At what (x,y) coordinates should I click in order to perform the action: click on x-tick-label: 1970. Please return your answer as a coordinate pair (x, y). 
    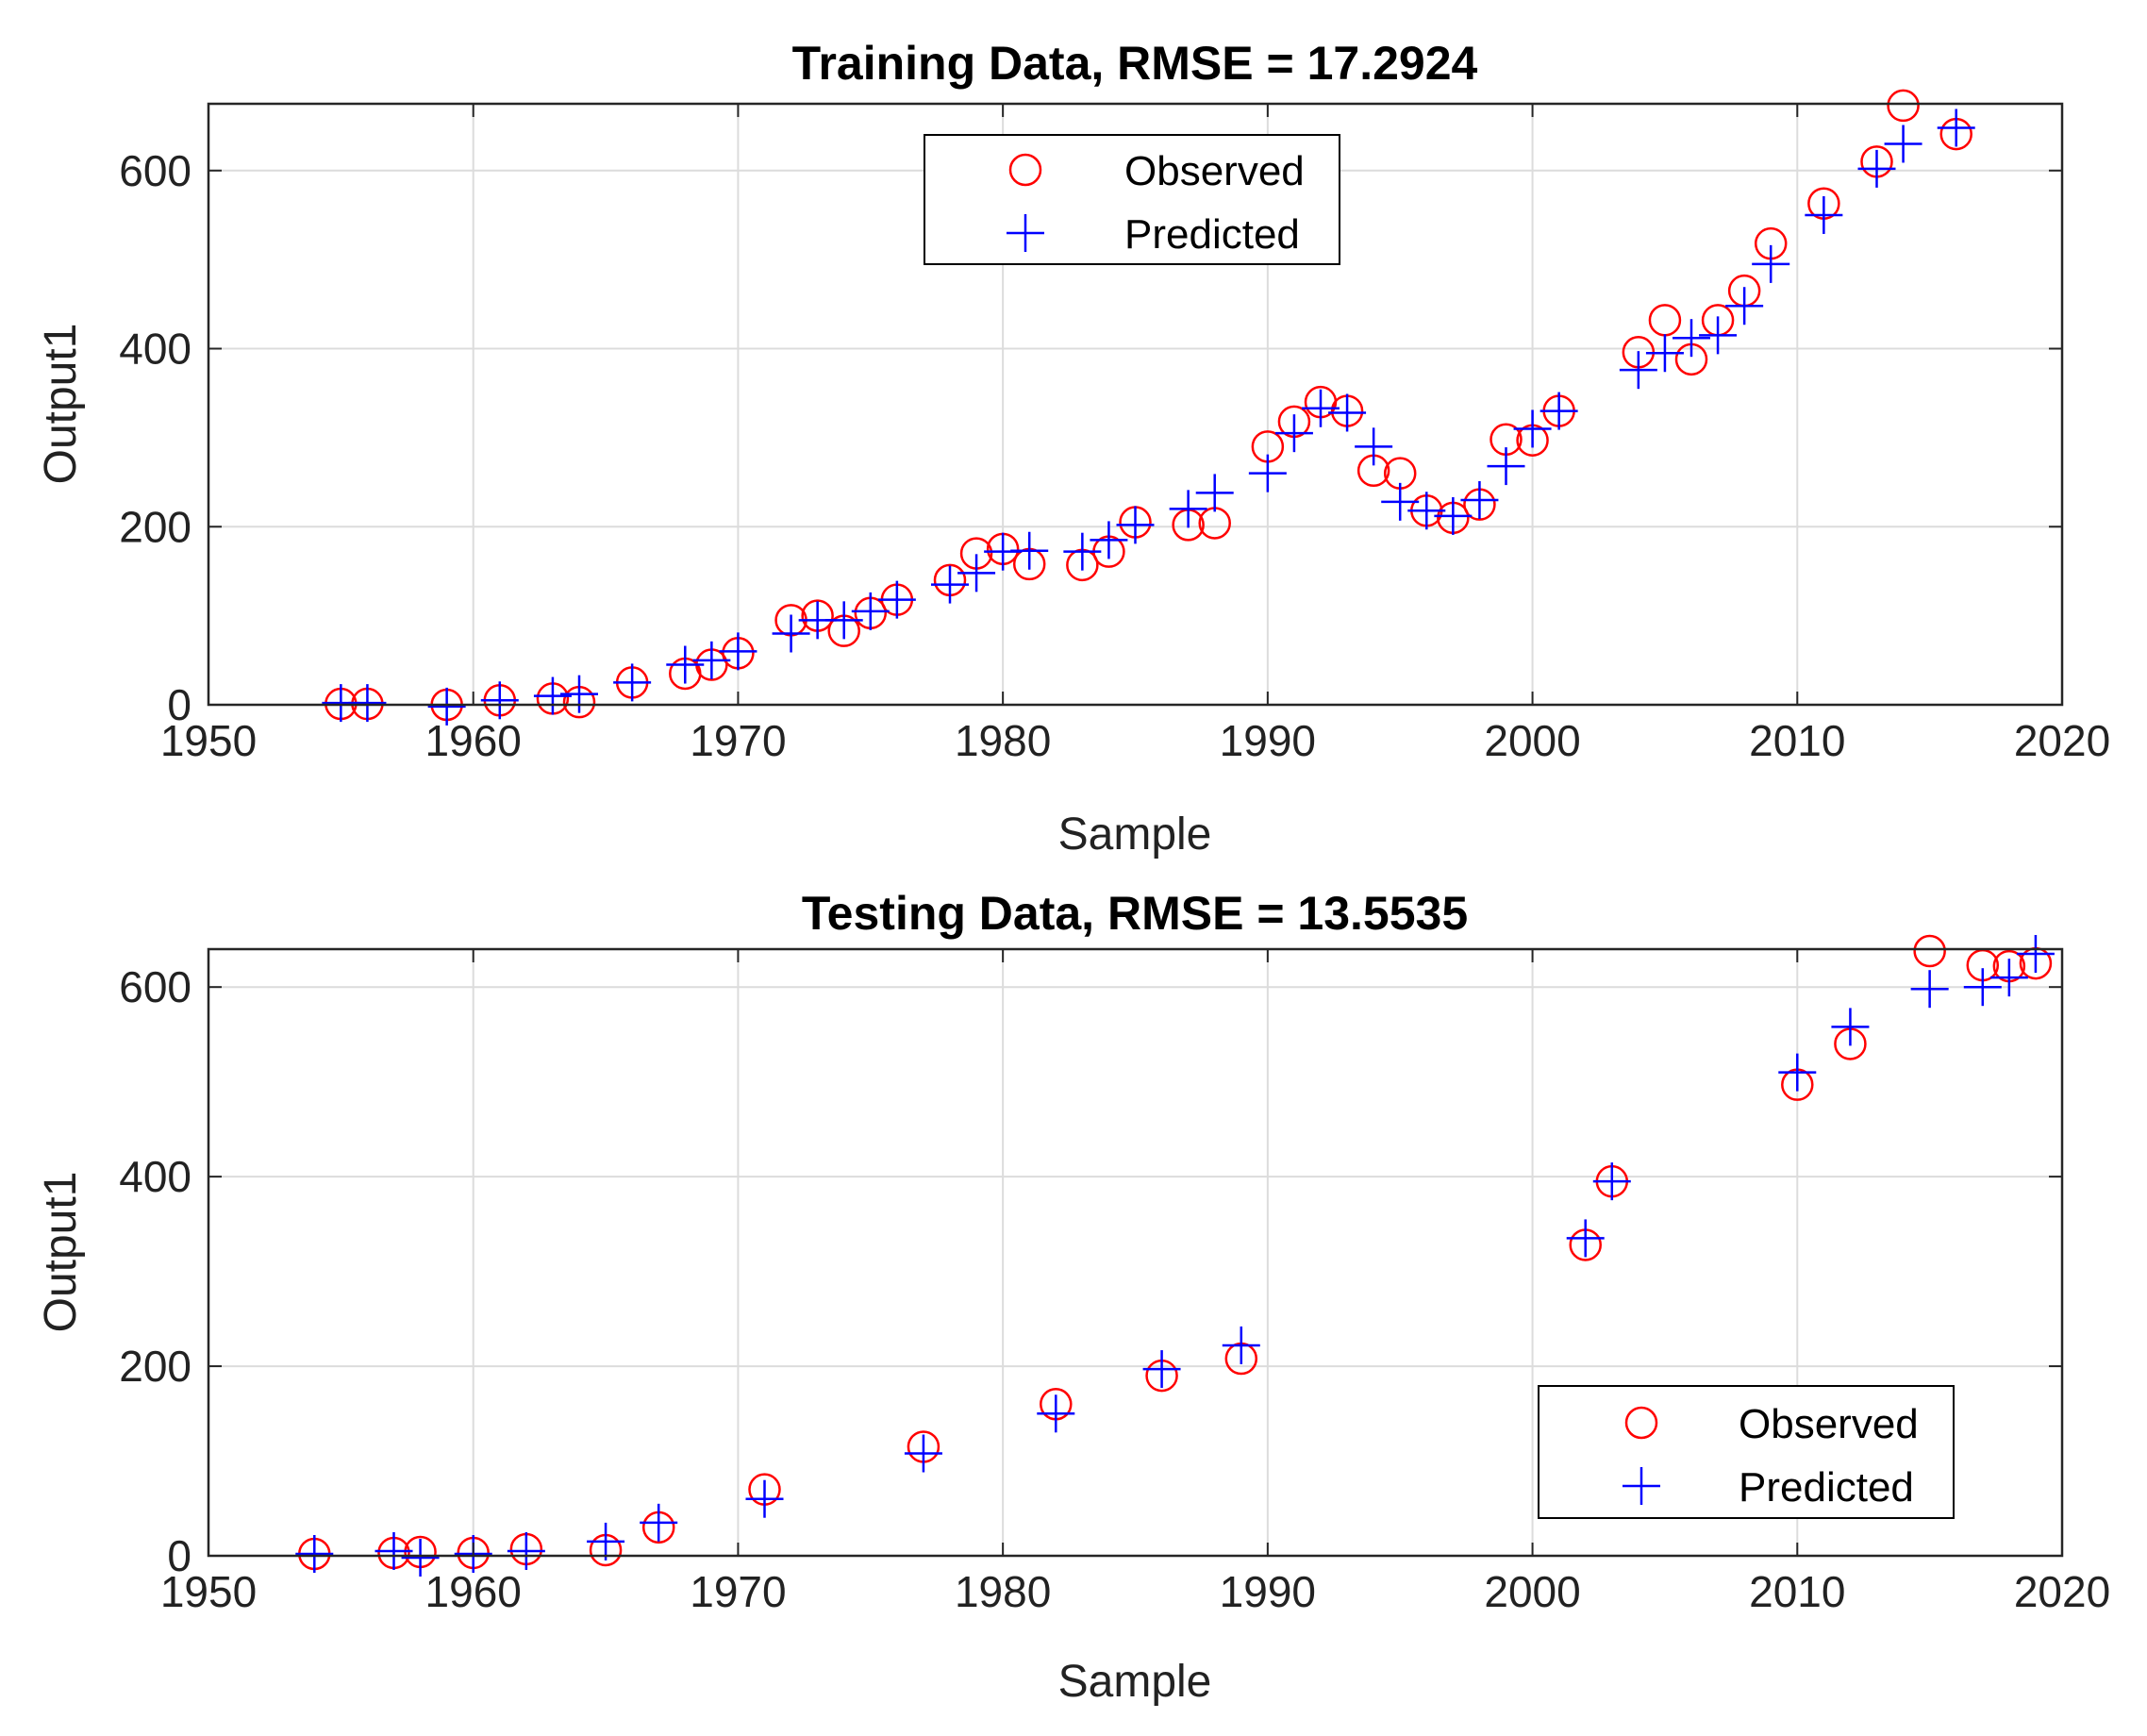
    Looking at the image, I should click on (738, 740).